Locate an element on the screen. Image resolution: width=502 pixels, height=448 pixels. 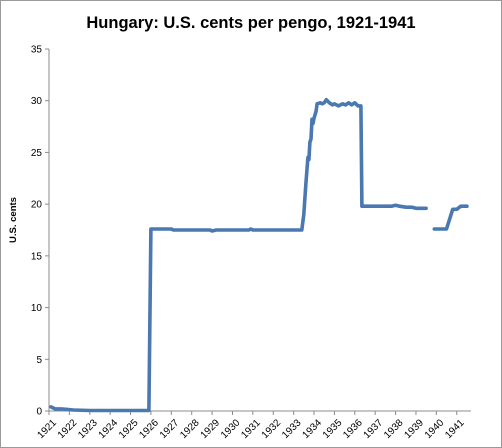
series-line is located at coordinates (450, 217).